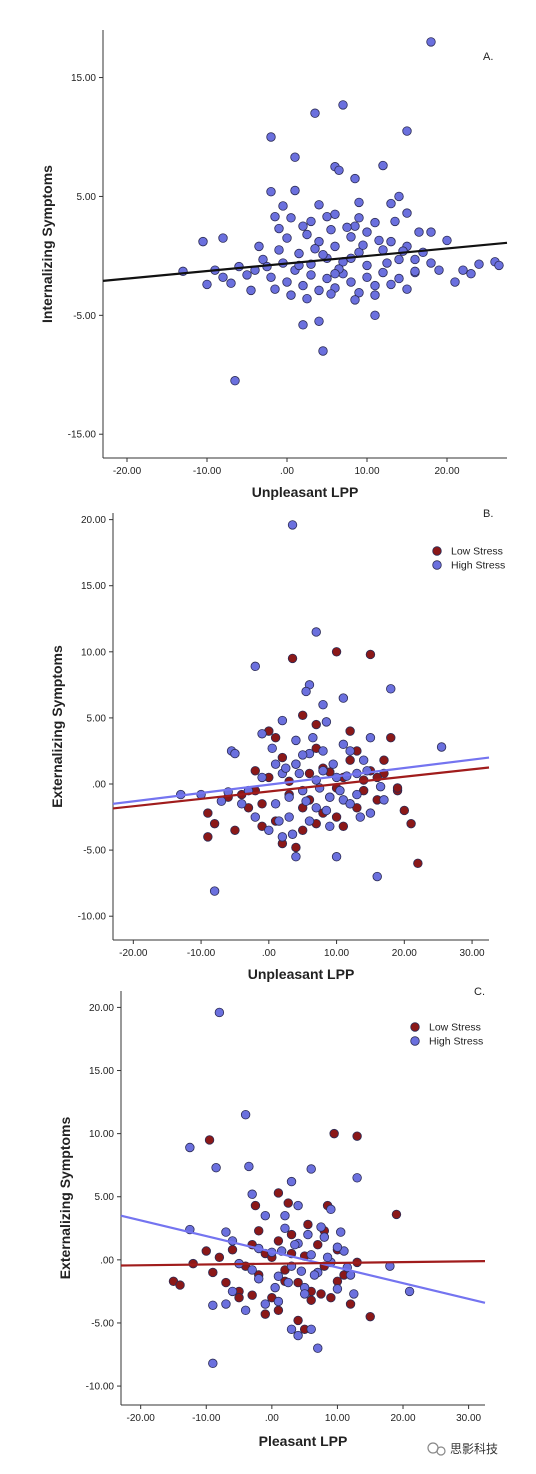  What do you see at coordinates (133, 953) in the screenshot?
I see `x-tick-label: -20.00` at bounding box center [133, 953].